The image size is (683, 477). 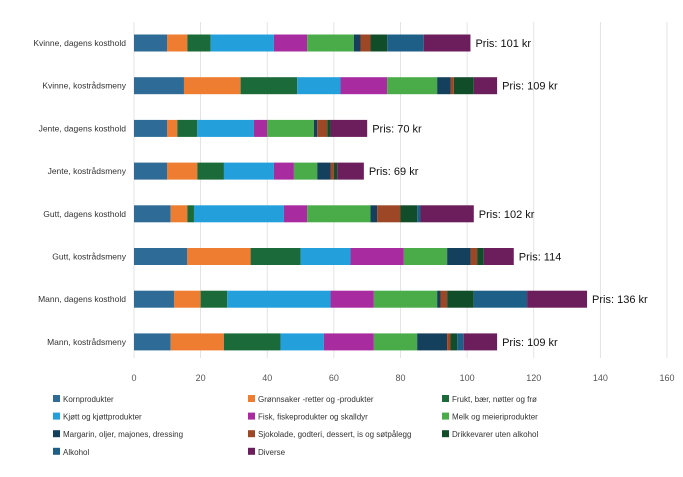 I want to click on x-tick-label: 160, so click(x=666, y=378).